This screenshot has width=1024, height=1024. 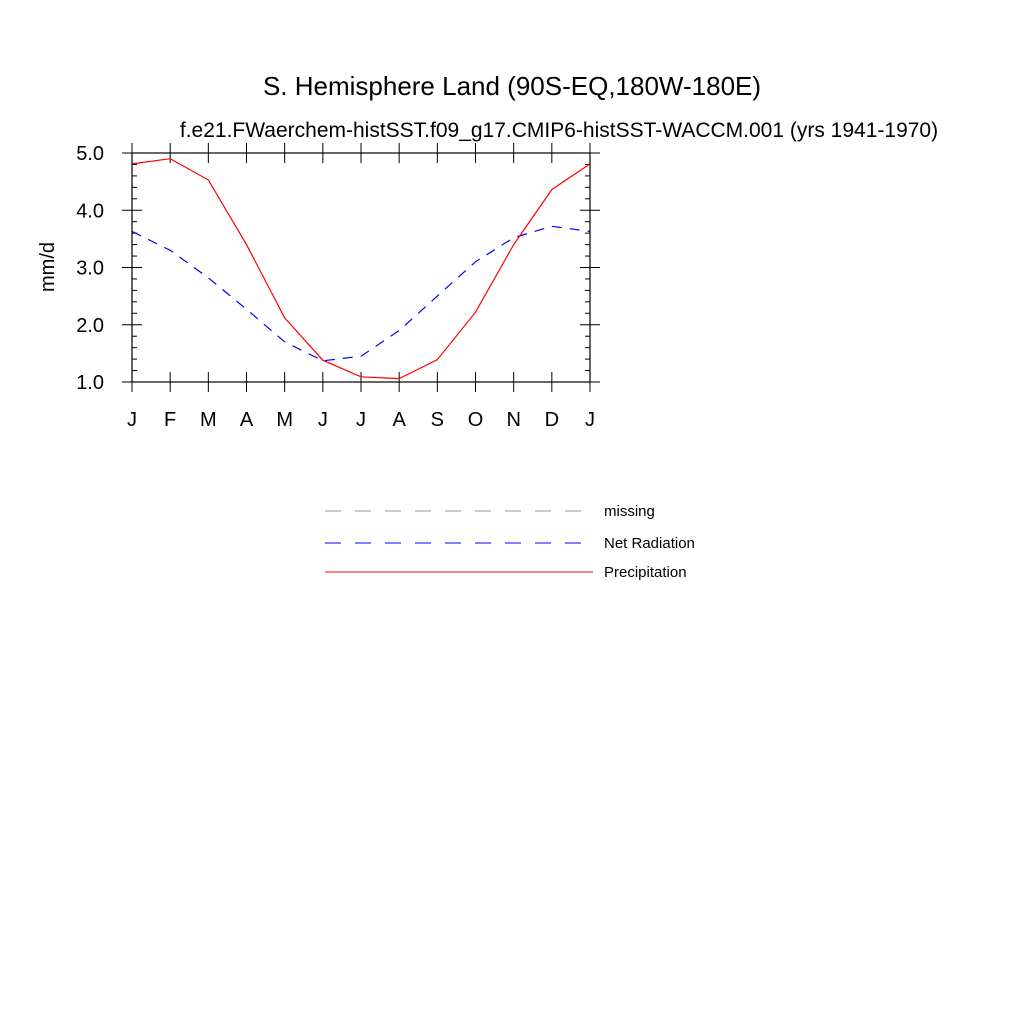 I want to click on y-tick-label: 1.0, so click(x=90, y=383).